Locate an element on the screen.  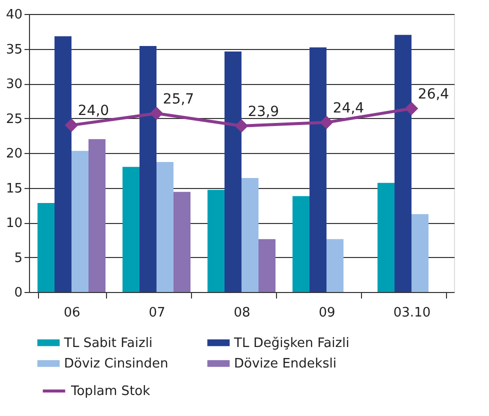
y-tick-label: 0 is located at coordinates (18, 293).